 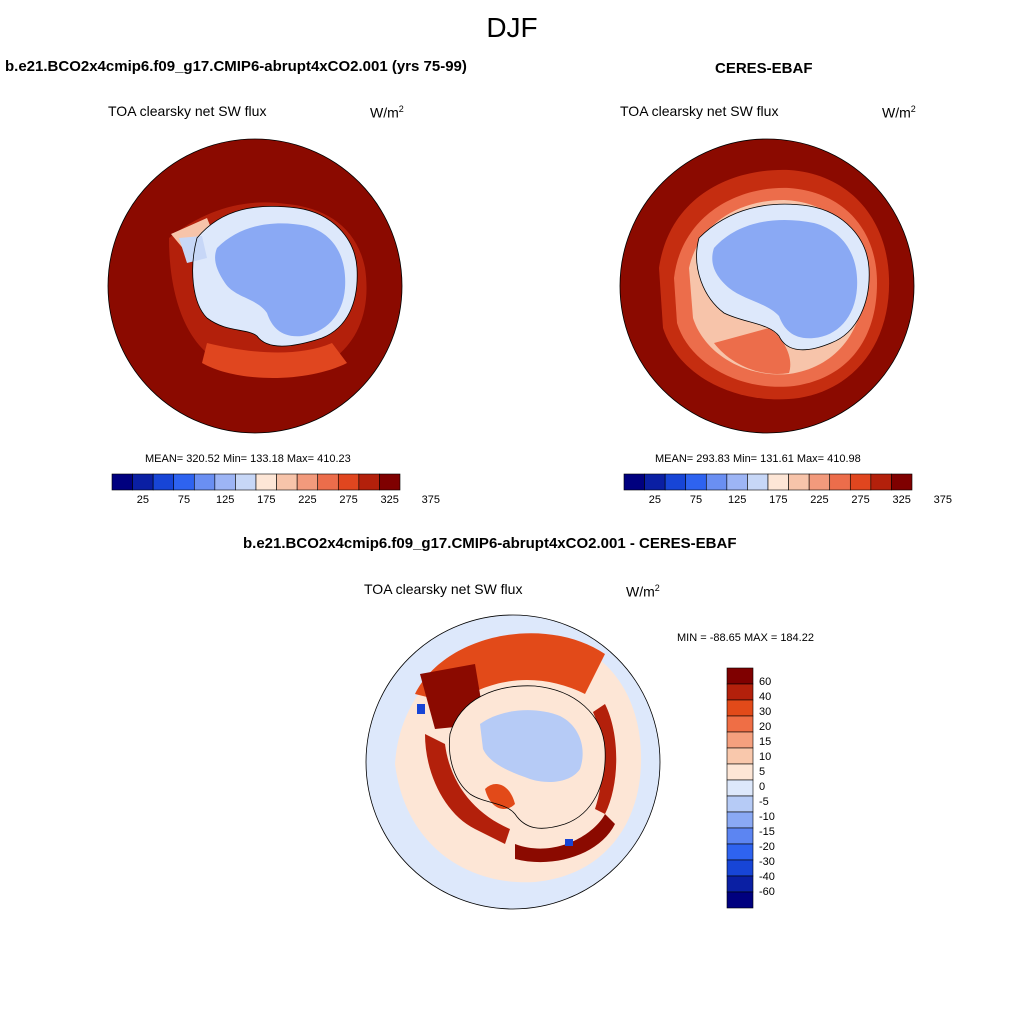 What do you see at coordinates (443, 589) in the screenshot?
I see `diff-variable-label: TOA clearsky net SW flux` at bounding box center [443, 589].